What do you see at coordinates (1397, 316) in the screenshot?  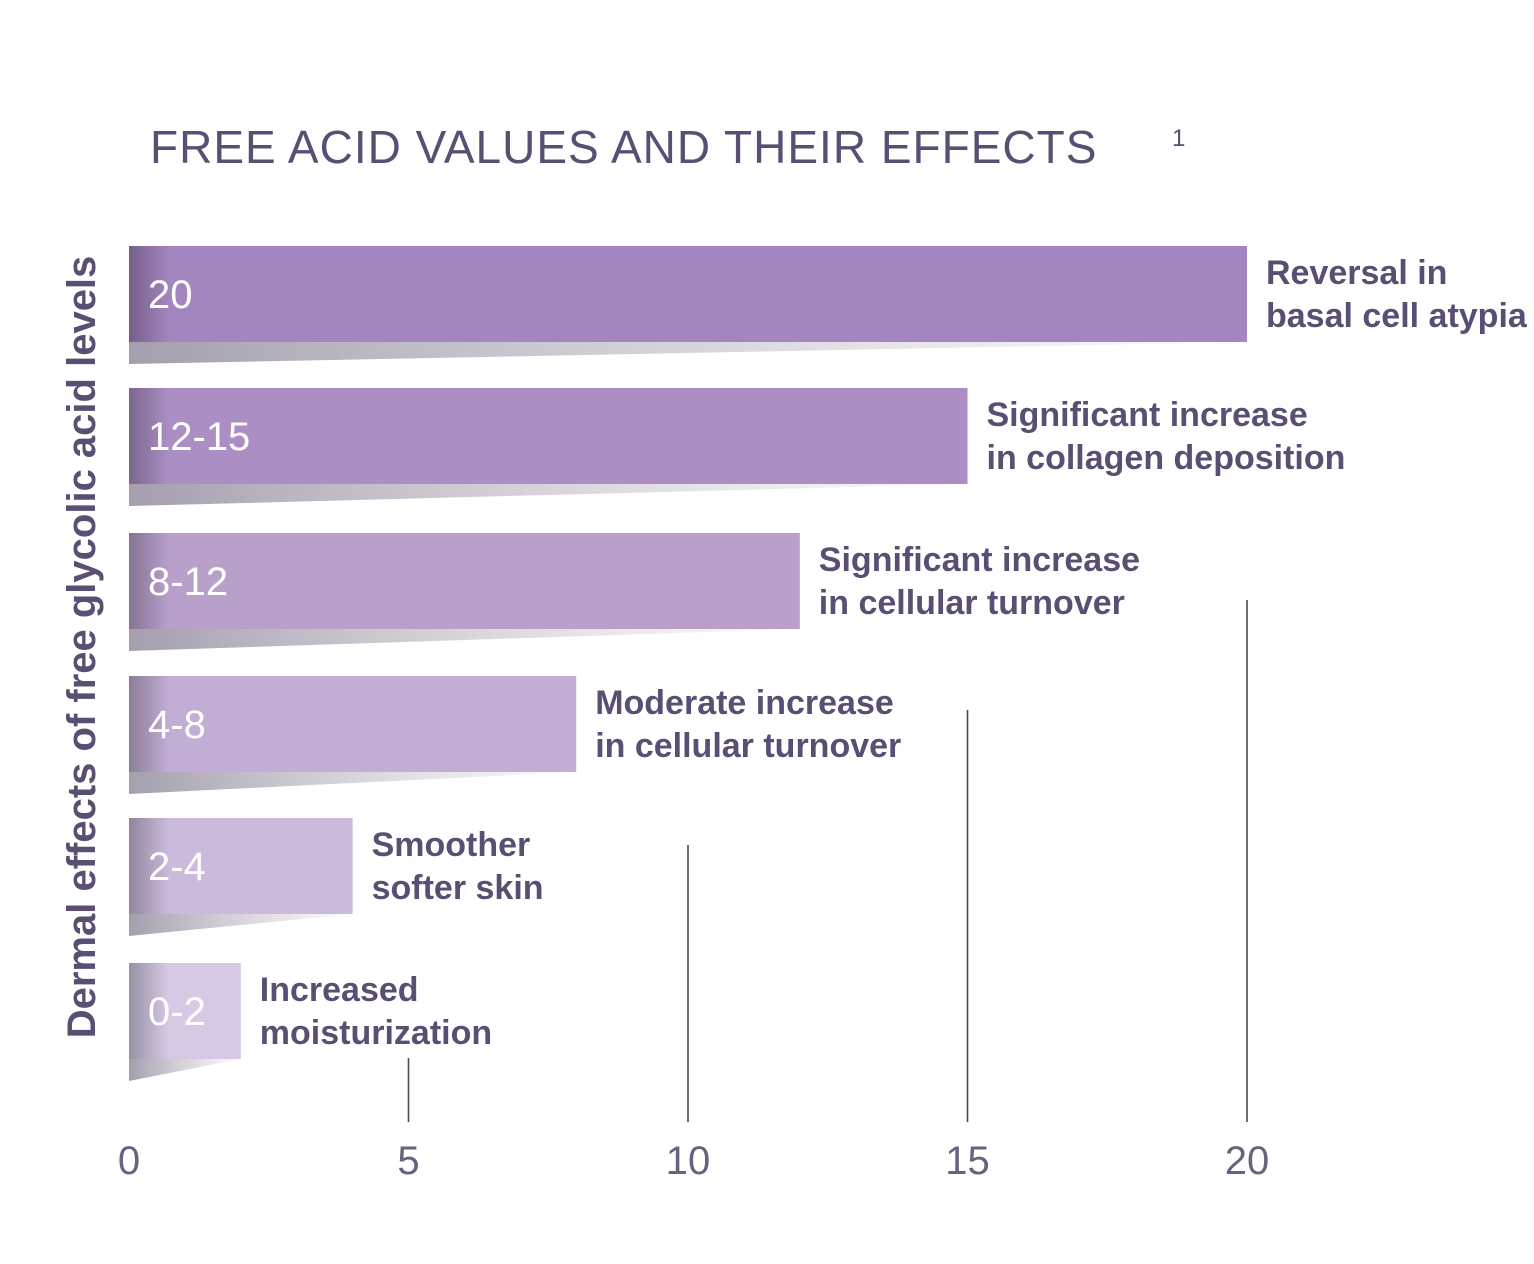 I see `effect-label: basal cell atypia` at bounding box center [1397, 316].